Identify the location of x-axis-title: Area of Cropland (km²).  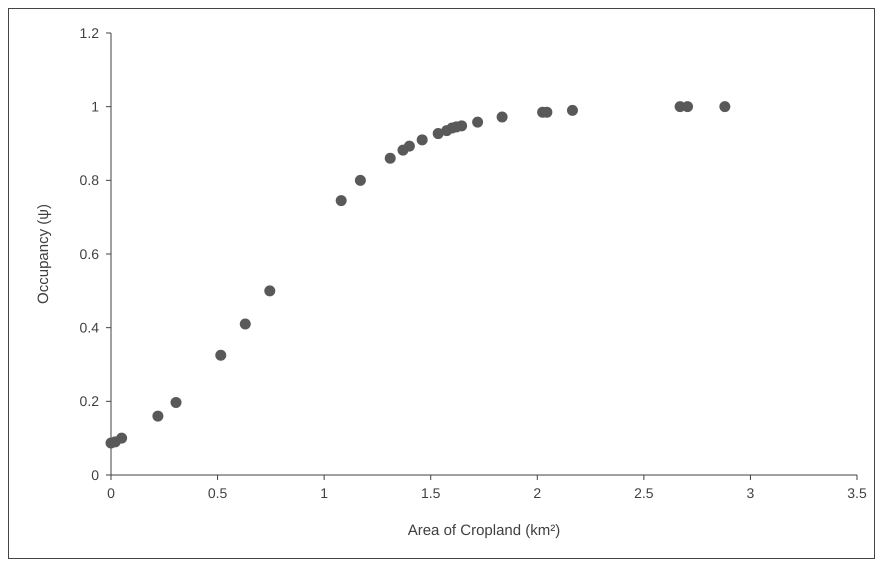
(484, 530).